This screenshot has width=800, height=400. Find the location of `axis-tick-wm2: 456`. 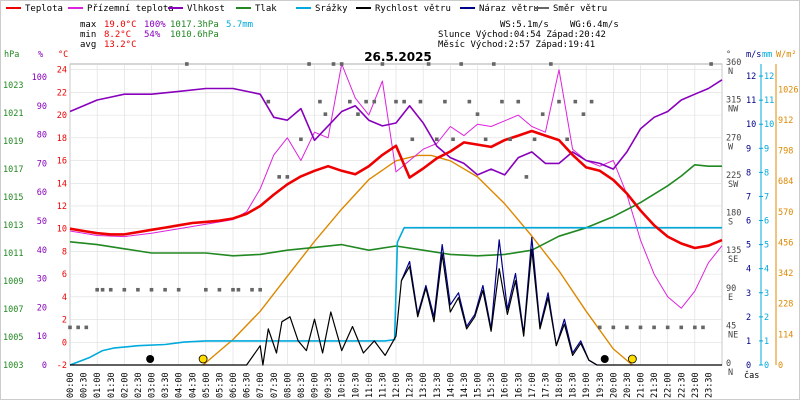

axis-tick-wm2: 456 is located at coordinates (785, 243).